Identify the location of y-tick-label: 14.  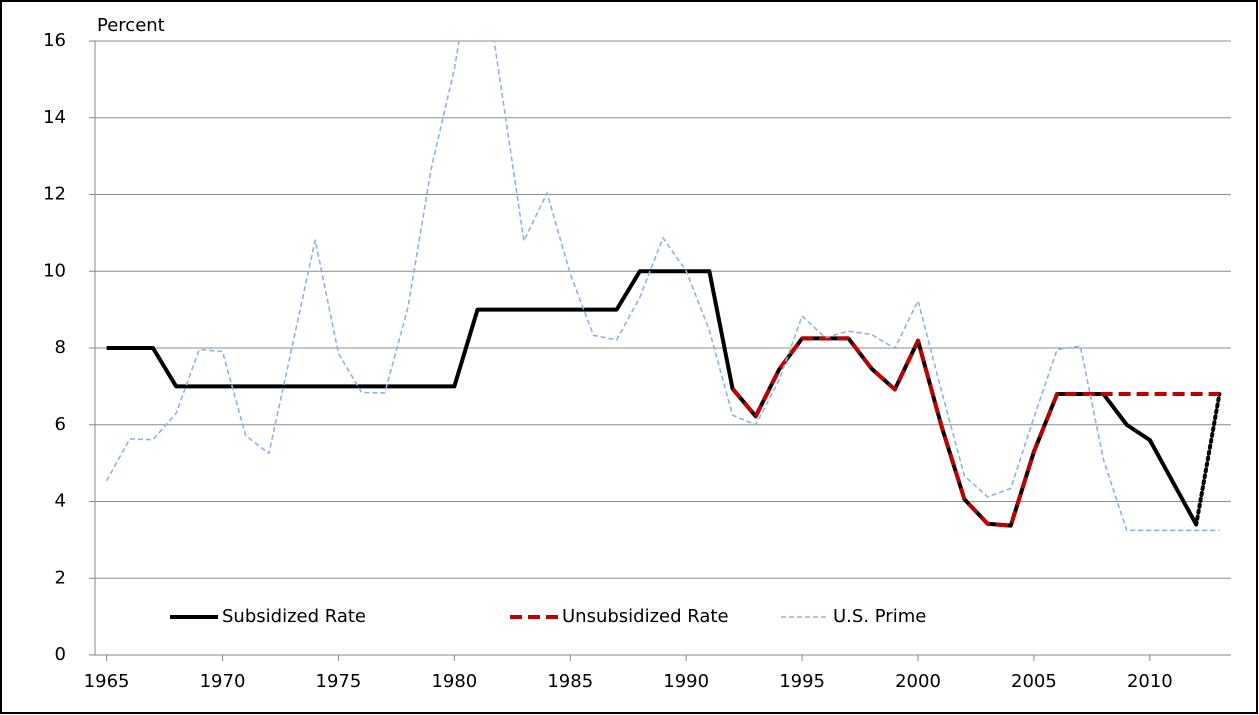
(54, 117).